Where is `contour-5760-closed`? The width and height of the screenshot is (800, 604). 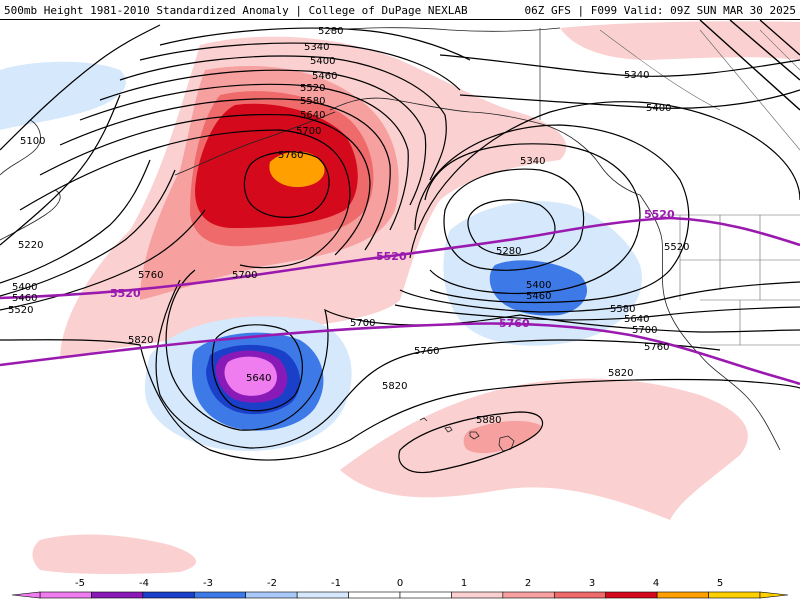 contour-5760-closed is located at coordinates (286, 184).